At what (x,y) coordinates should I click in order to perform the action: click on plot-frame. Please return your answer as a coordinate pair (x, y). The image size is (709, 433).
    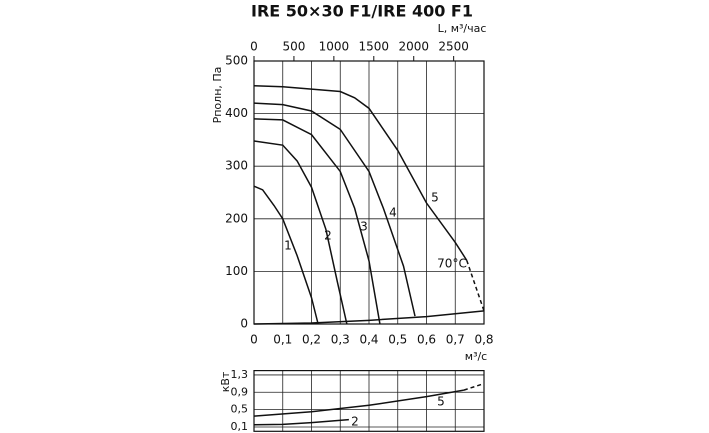
    Looking at the image, I should click on (369, 401).